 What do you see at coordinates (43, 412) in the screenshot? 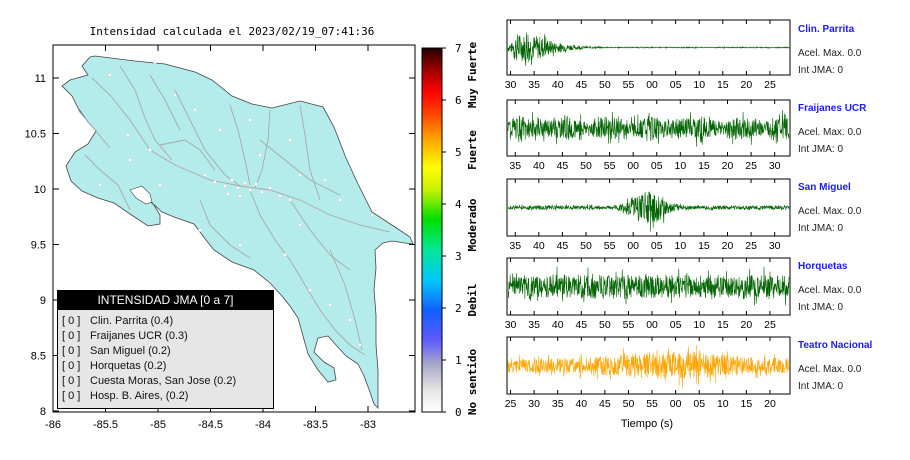
I see `map-y-tick-label: 8` at bounding box center [43, 412].